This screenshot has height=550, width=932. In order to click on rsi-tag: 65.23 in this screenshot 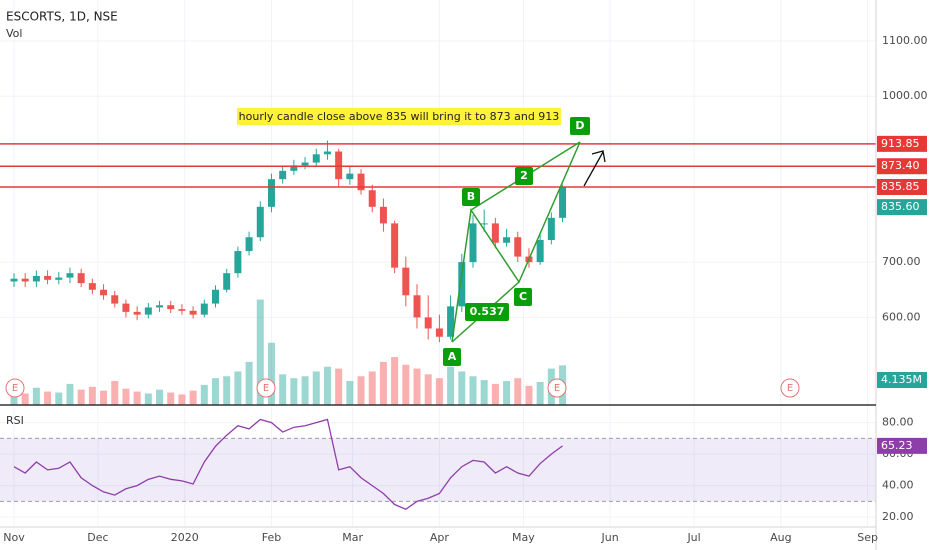, I will do `click(897, 445)`.